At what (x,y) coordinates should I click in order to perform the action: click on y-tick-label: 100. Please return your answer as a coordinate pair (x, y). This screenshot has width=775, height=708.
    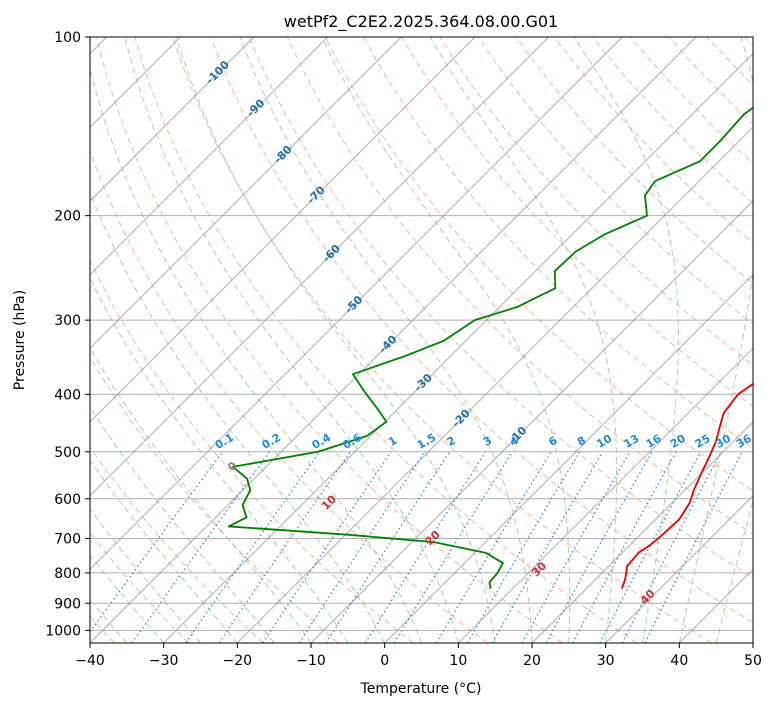
    Looking at the image, I should click on (67, 38).